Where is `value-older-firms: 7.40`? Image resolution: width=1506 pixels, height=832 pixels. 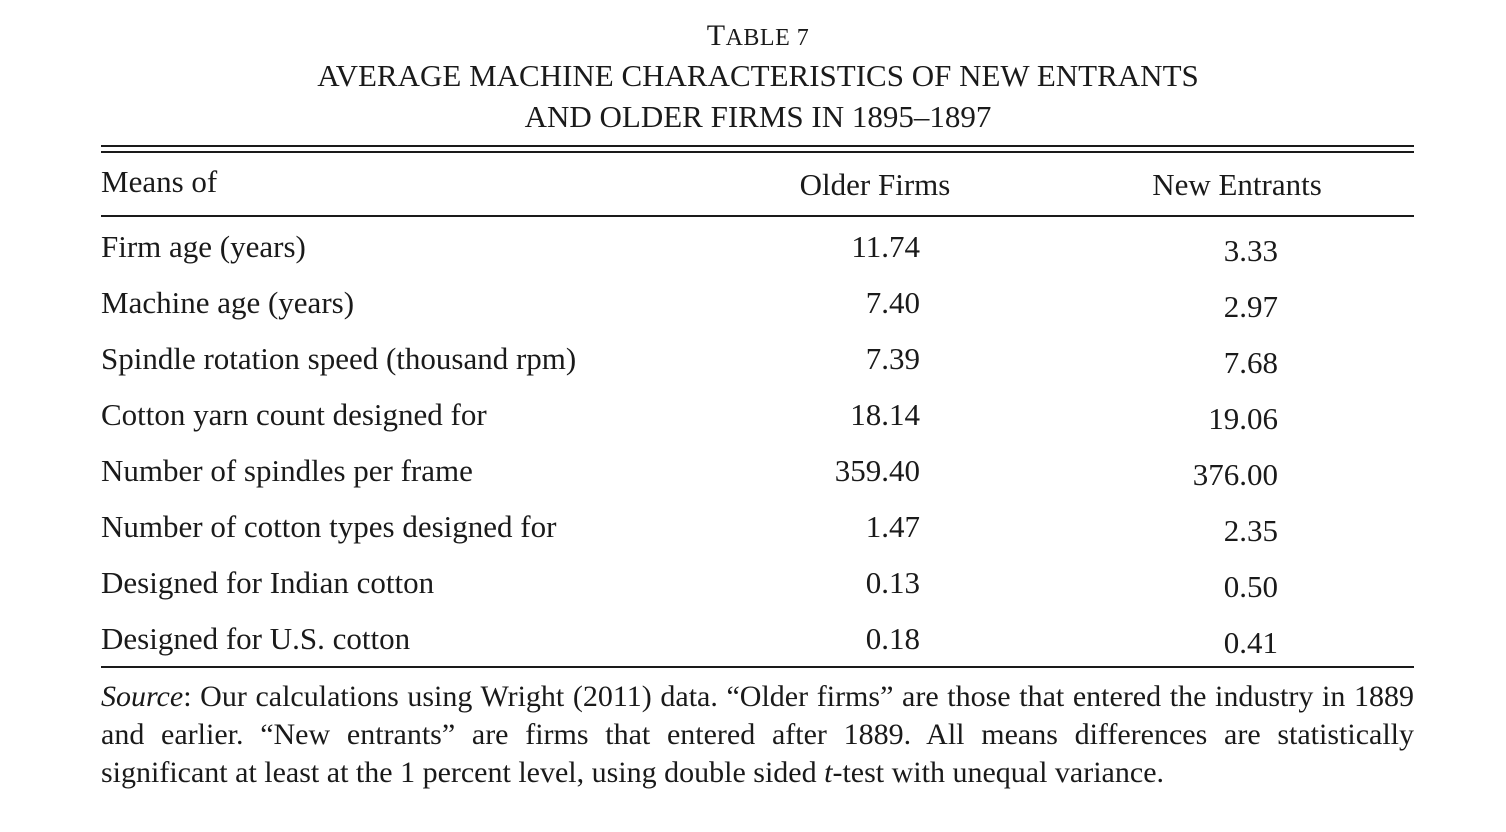
value-older-firms: 7.40 is located at coordinates (892, 302).